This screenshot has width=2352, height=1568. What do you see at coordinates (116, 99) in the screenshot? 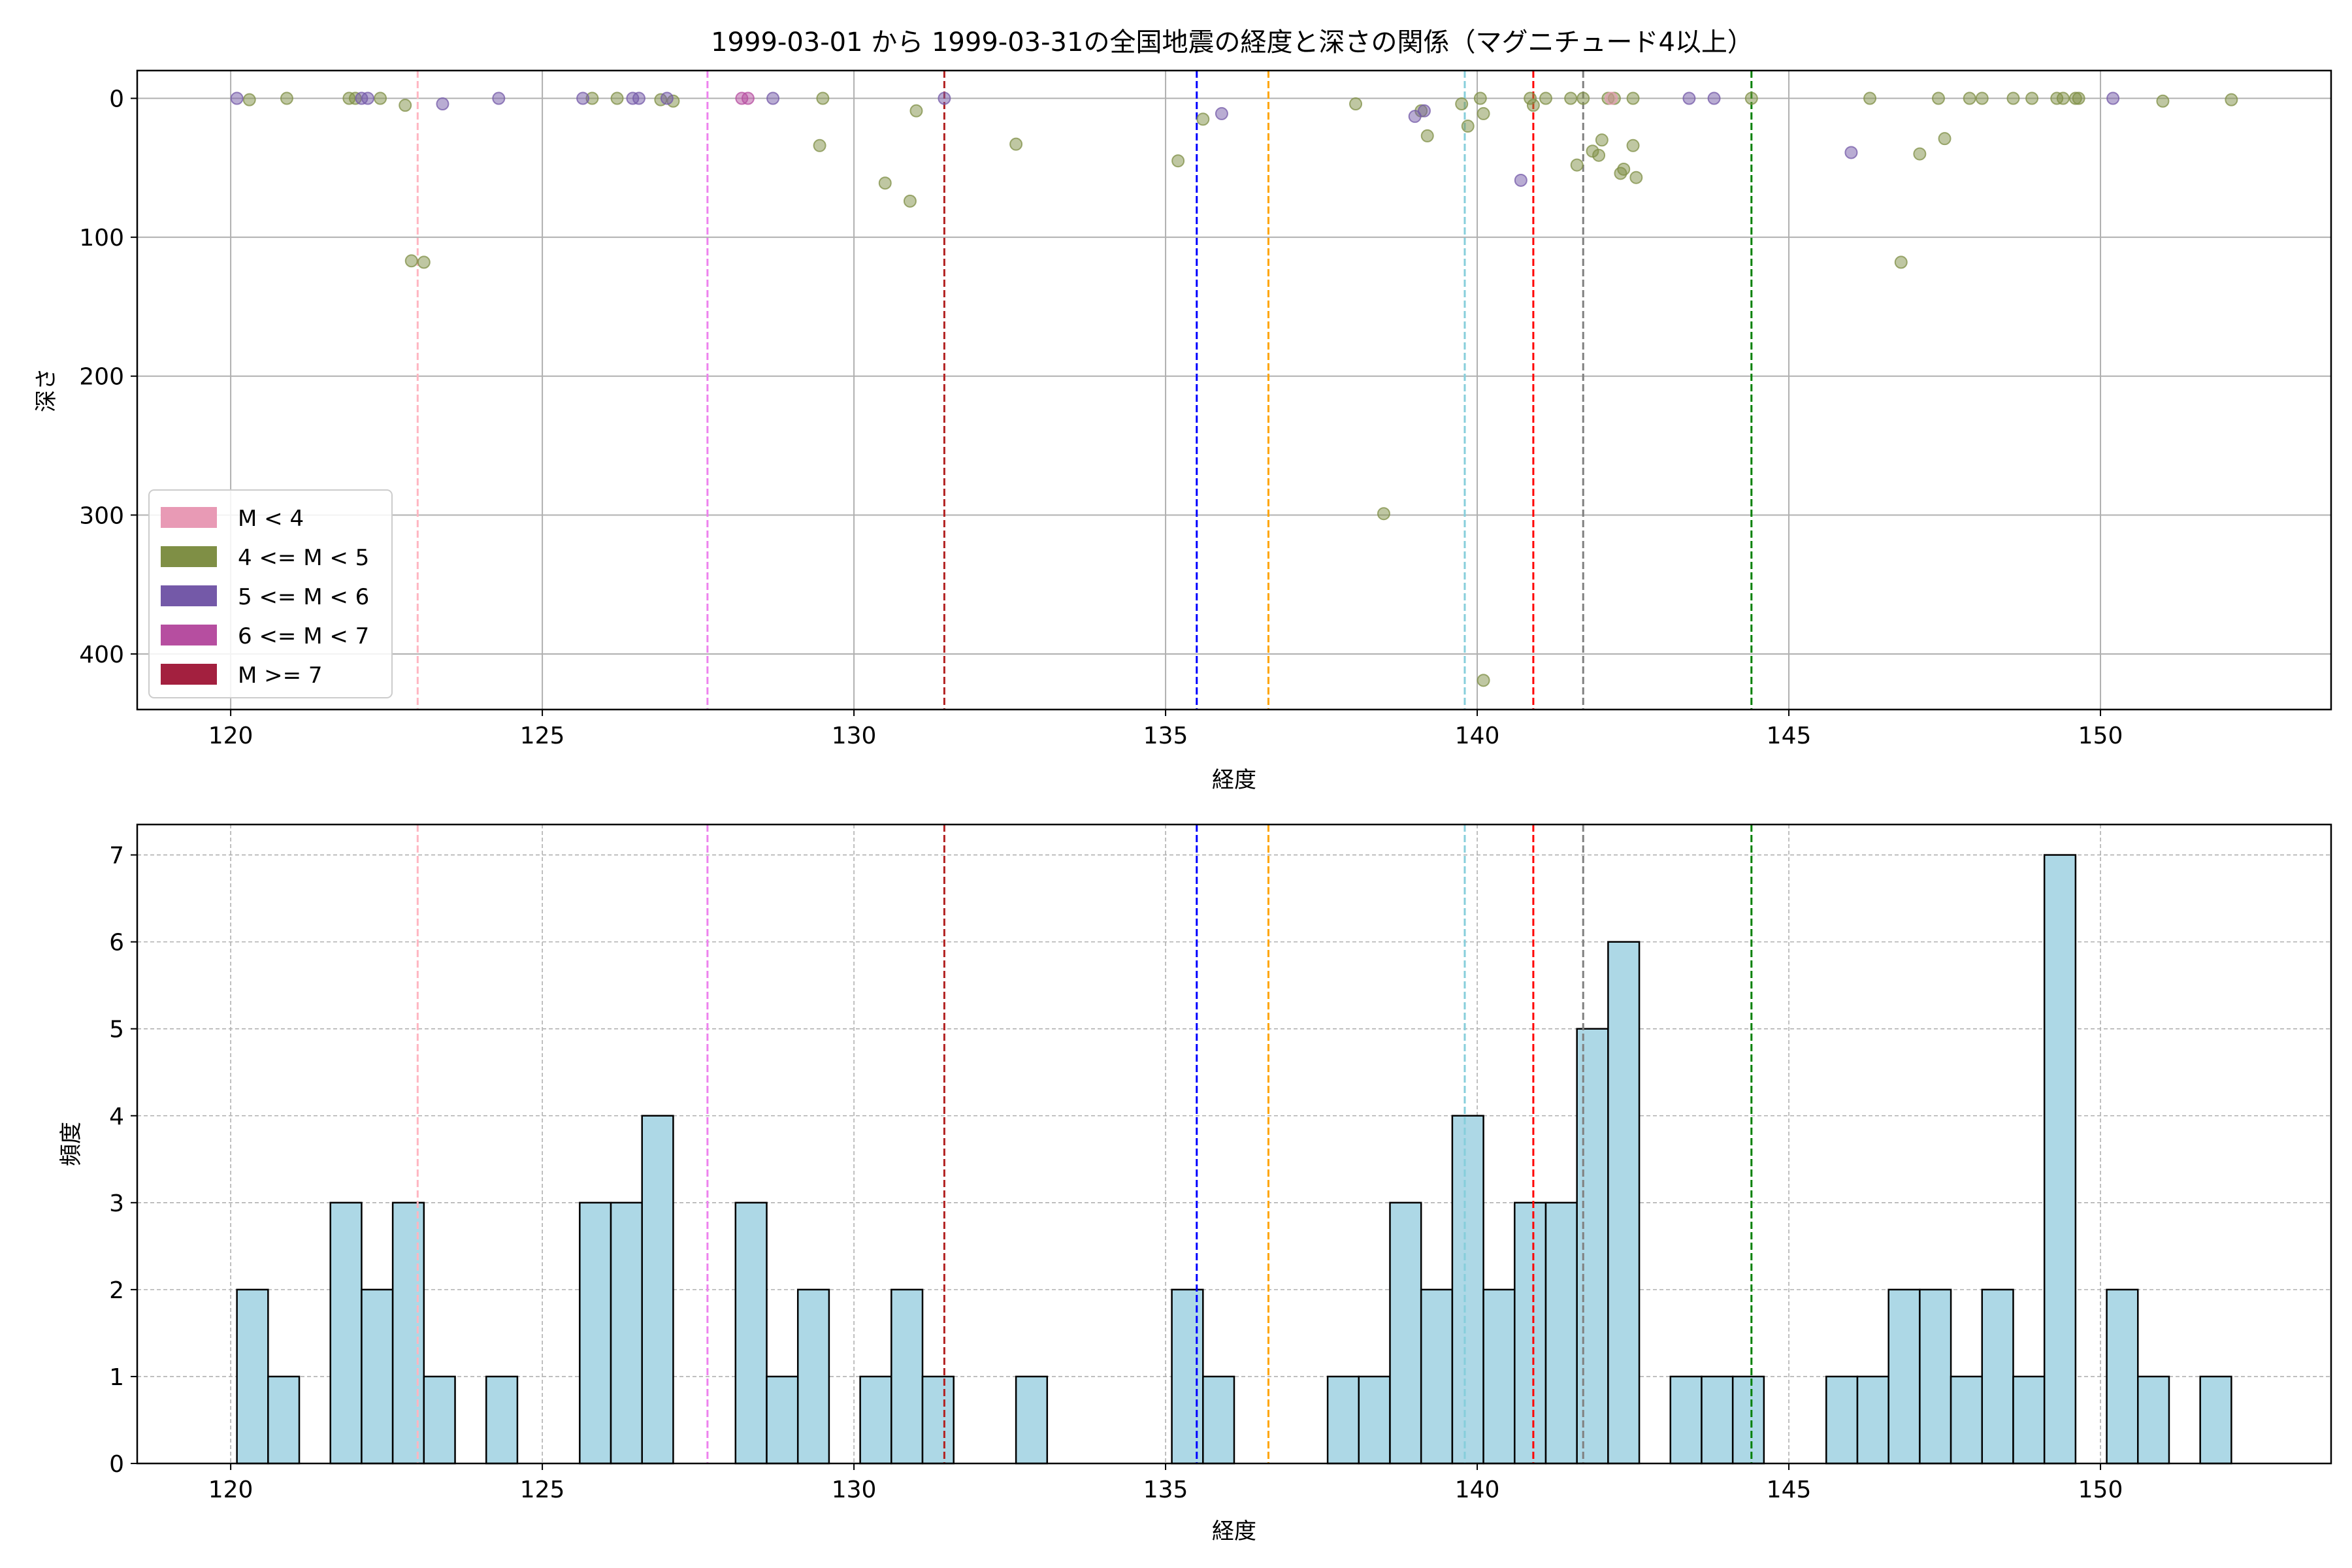
I see `ytick-label-0: 0` at bounding box center [116, 99].